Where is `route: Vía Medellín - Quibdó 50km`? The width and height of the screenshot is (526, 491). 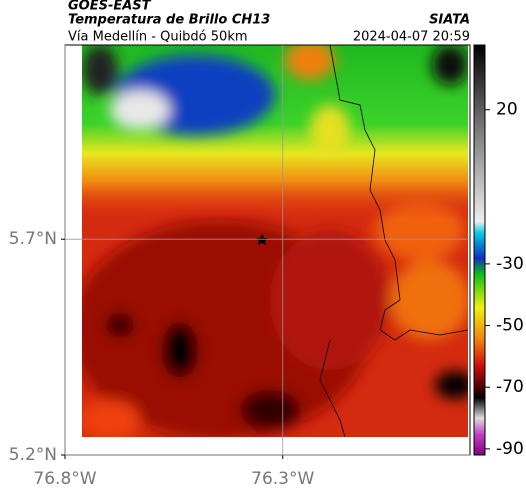
route: Vía Medellín - Quibdó 50km is located at coordinates (158, 37).